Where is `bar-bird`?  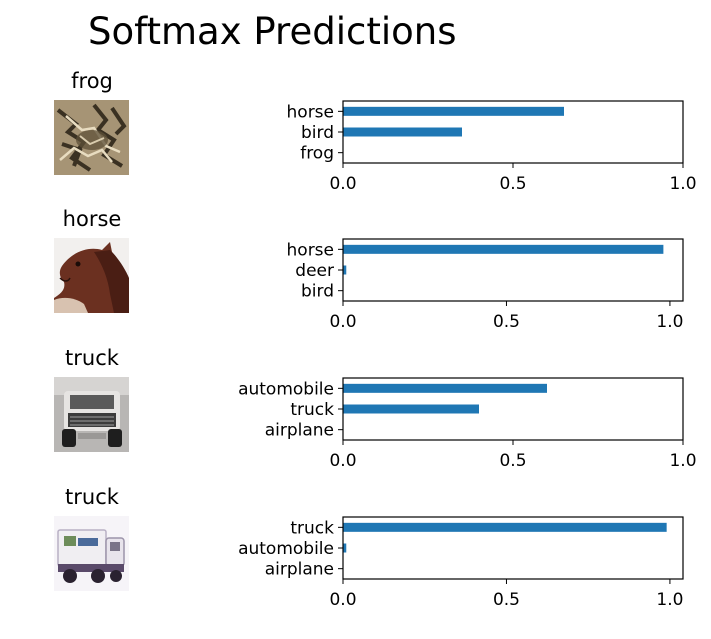 bar-bird is located at coordinates (402, 132).